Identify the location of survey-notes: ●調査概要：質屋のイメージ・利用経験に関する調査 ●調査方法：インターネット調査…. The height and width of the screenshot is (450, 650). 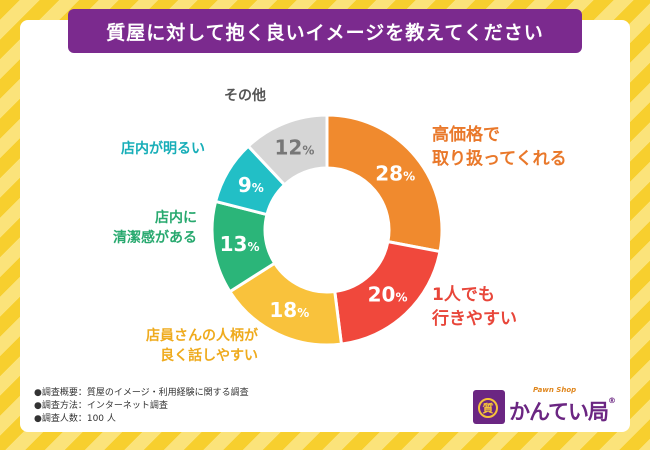
(141, 406).